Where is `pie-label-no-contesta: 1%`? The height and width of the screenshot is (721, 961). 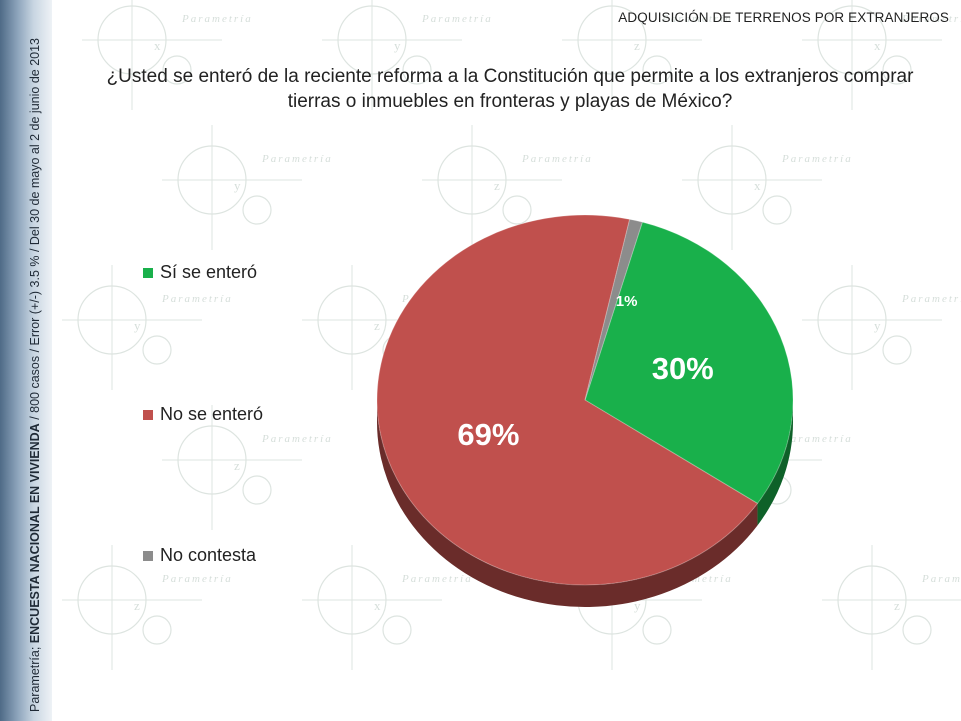
pie-label-no-contesta: 1% is located at coordinates (627, 301).